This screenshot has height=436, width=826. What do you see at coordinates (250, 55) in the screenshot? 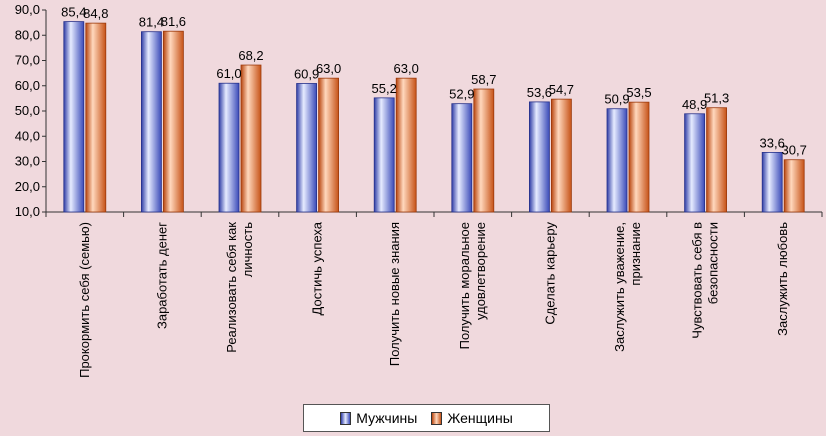
I see `data-label-women: 68,2` at bounding box center [250, 55].